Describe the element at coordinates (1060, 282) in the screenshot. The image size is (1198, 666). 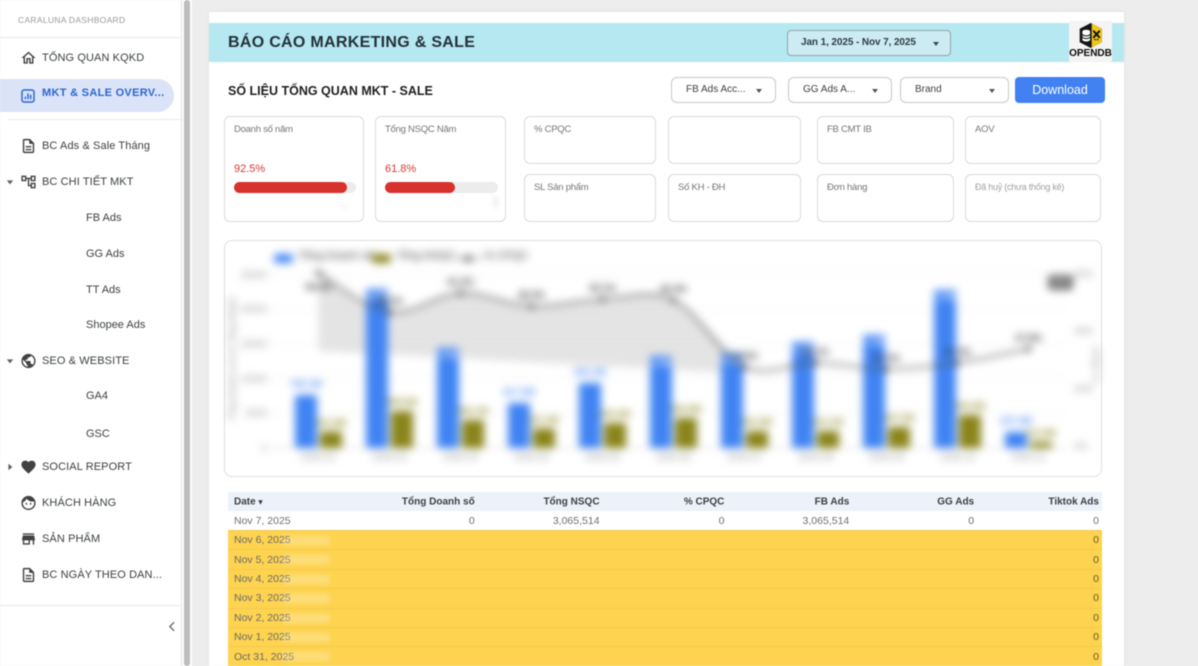
I see `svg-text: 50%` at that location.